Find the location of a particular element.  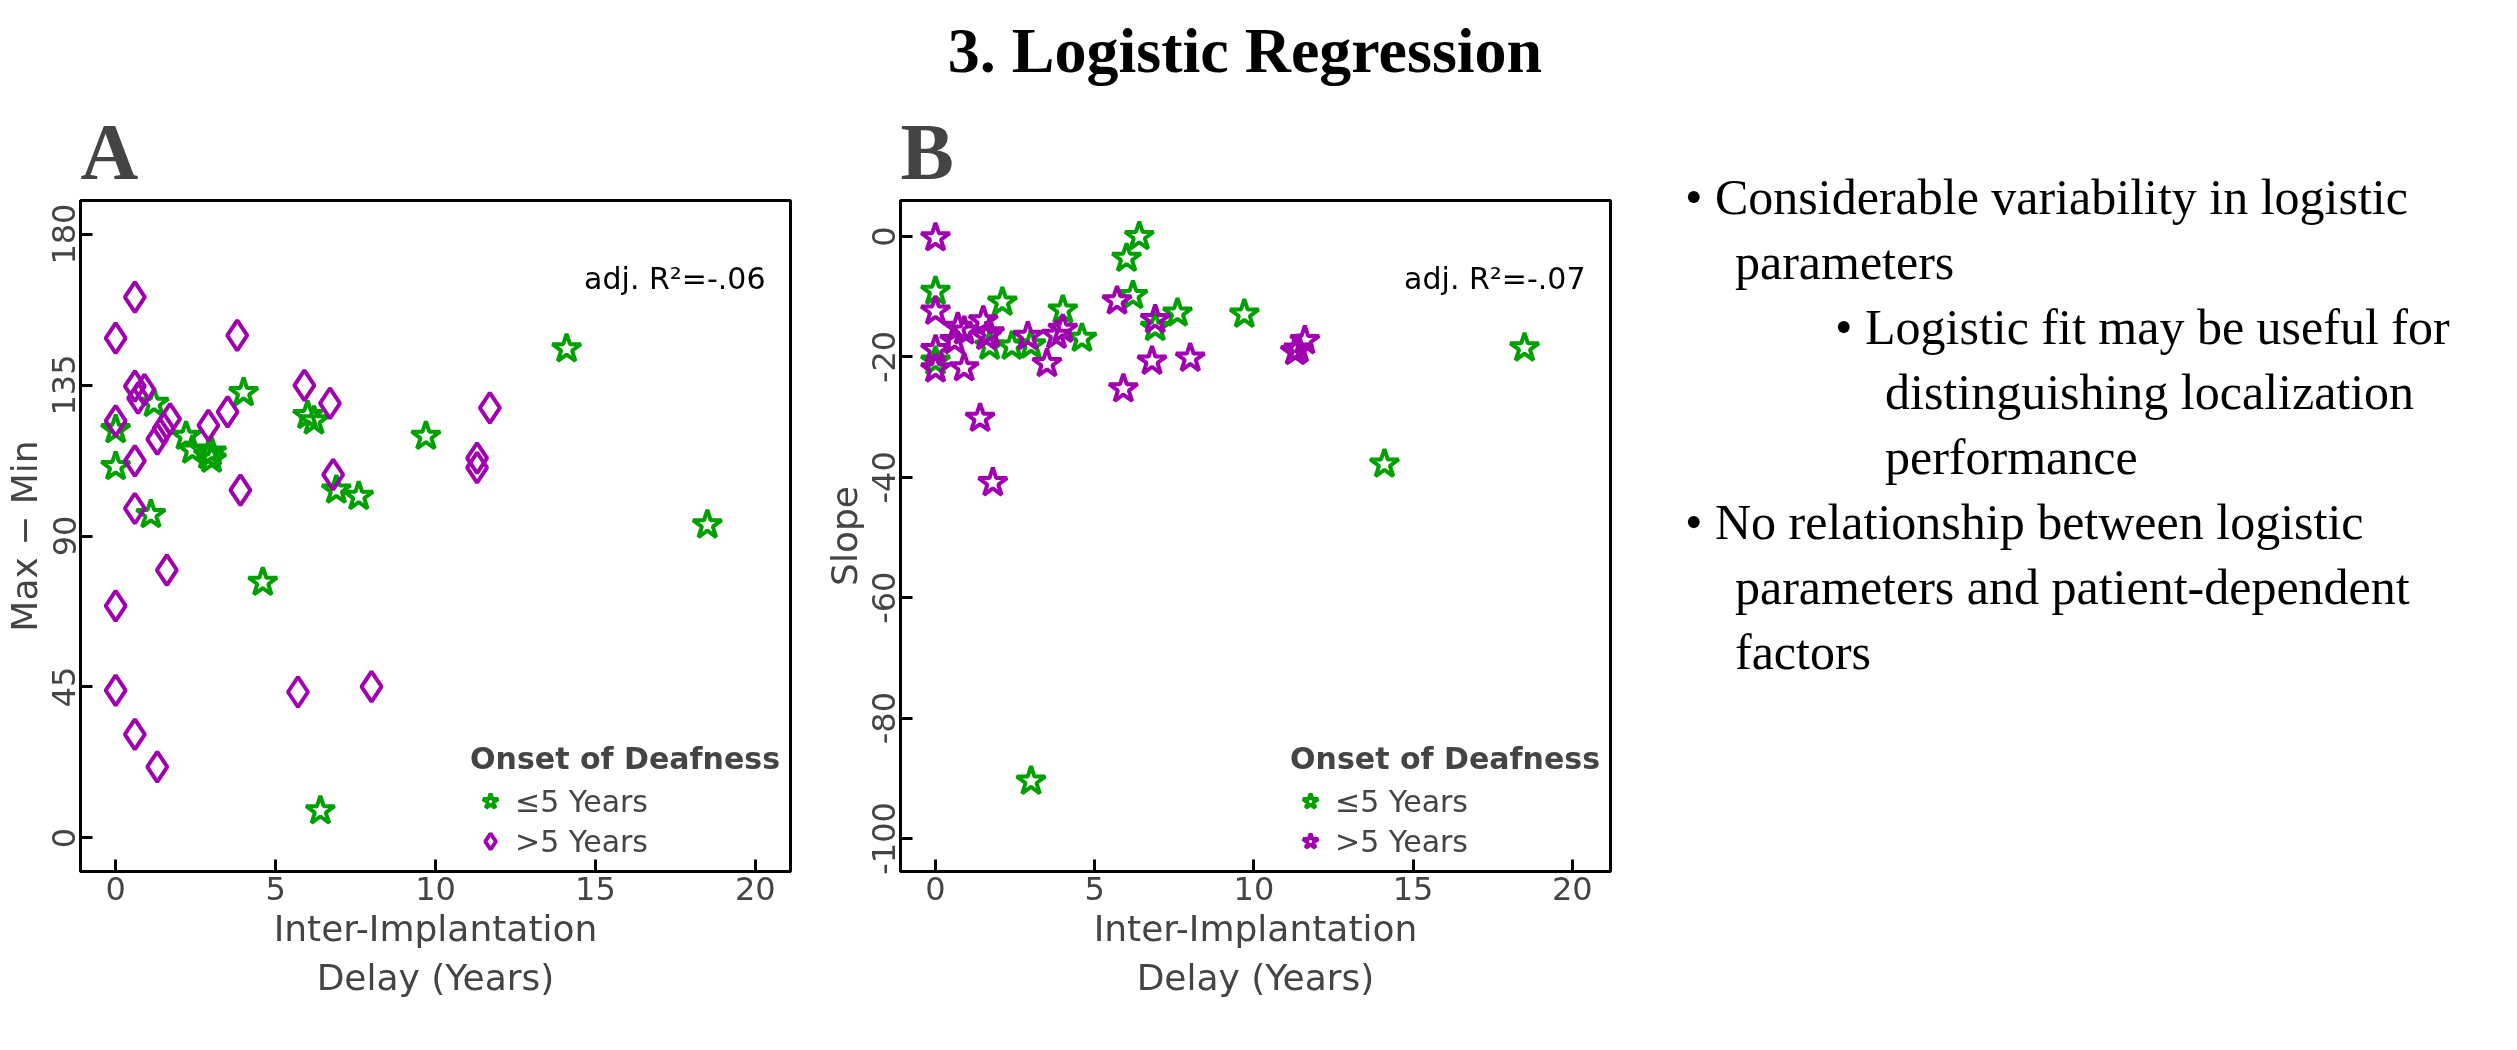

chart-title: A is located at coordinates (109, 151).